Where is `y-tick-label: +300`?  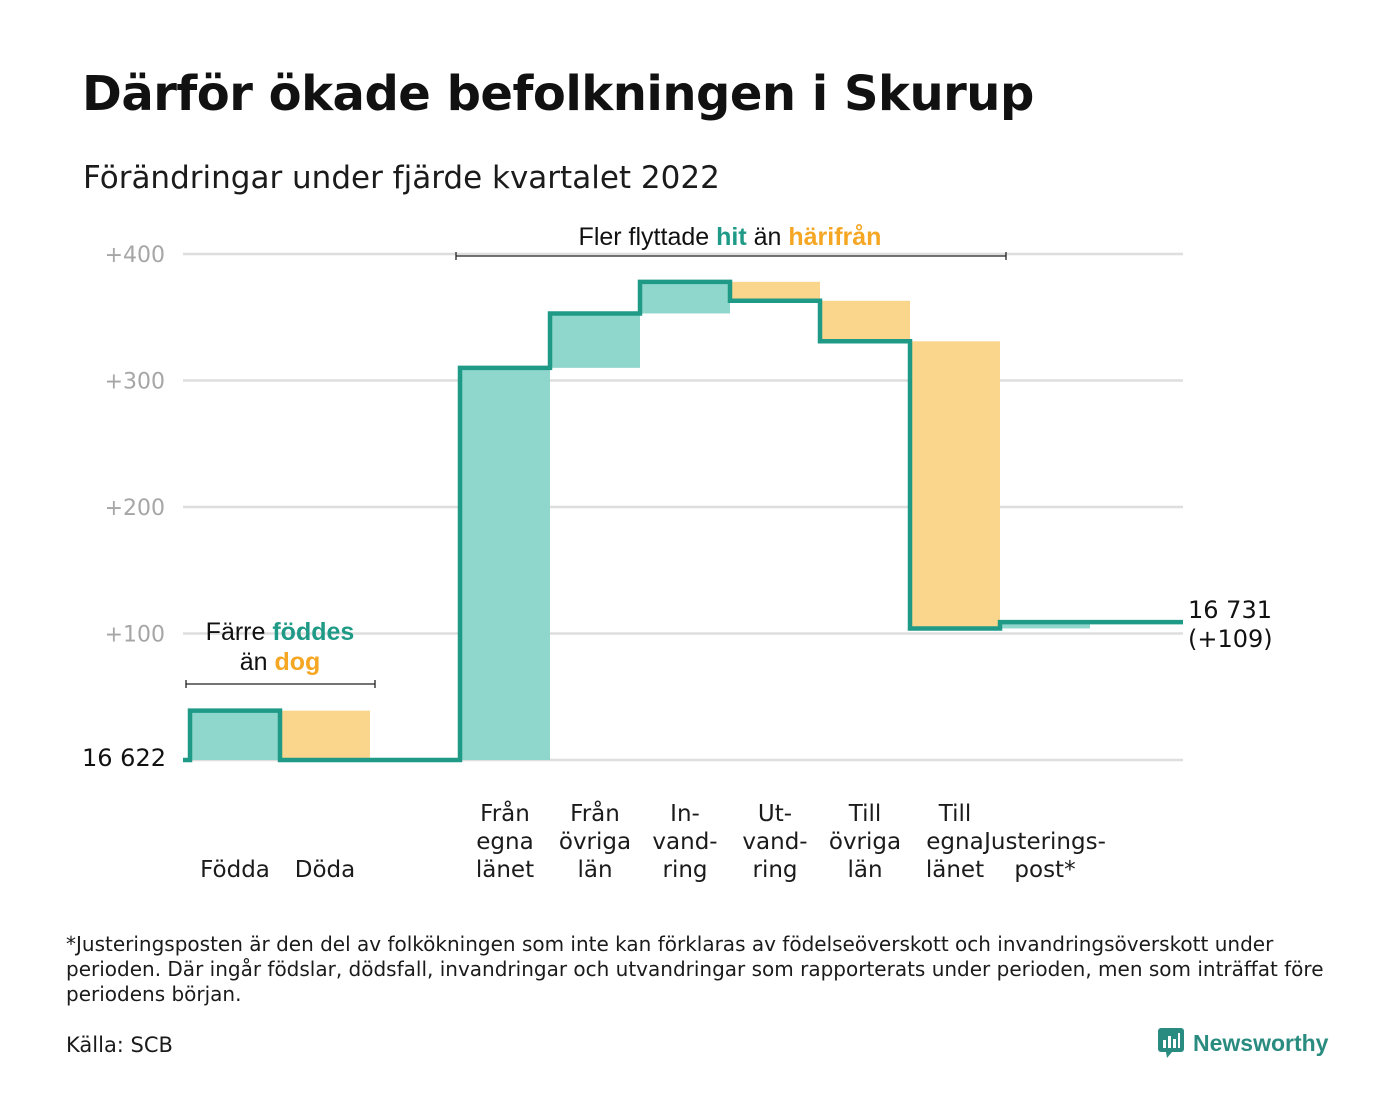 y-tick-label: +300 is located at coordinates (135, 382).